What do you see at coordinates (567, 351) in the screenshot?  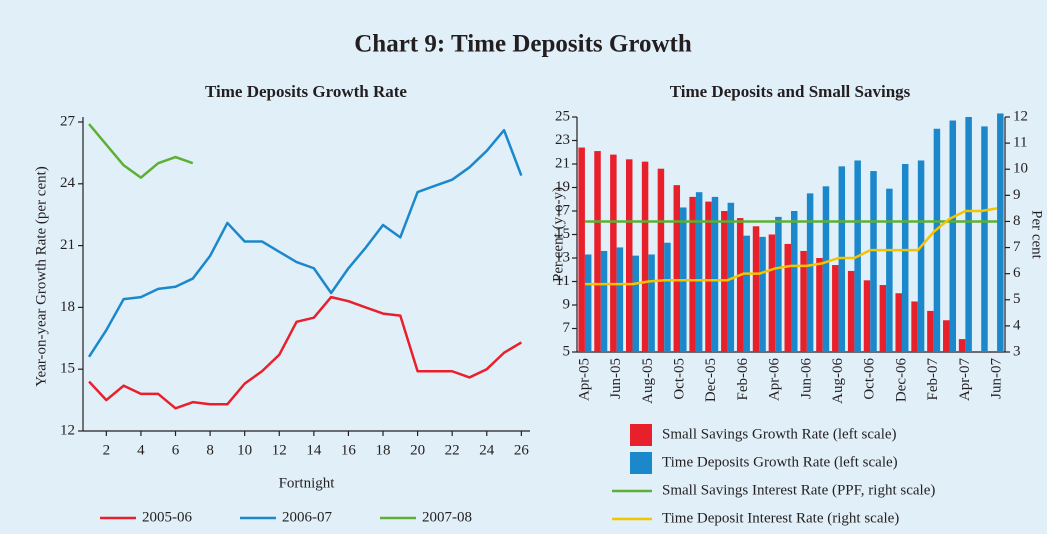 I see `y-tick-label: 5` at bounding box center [567, 351].